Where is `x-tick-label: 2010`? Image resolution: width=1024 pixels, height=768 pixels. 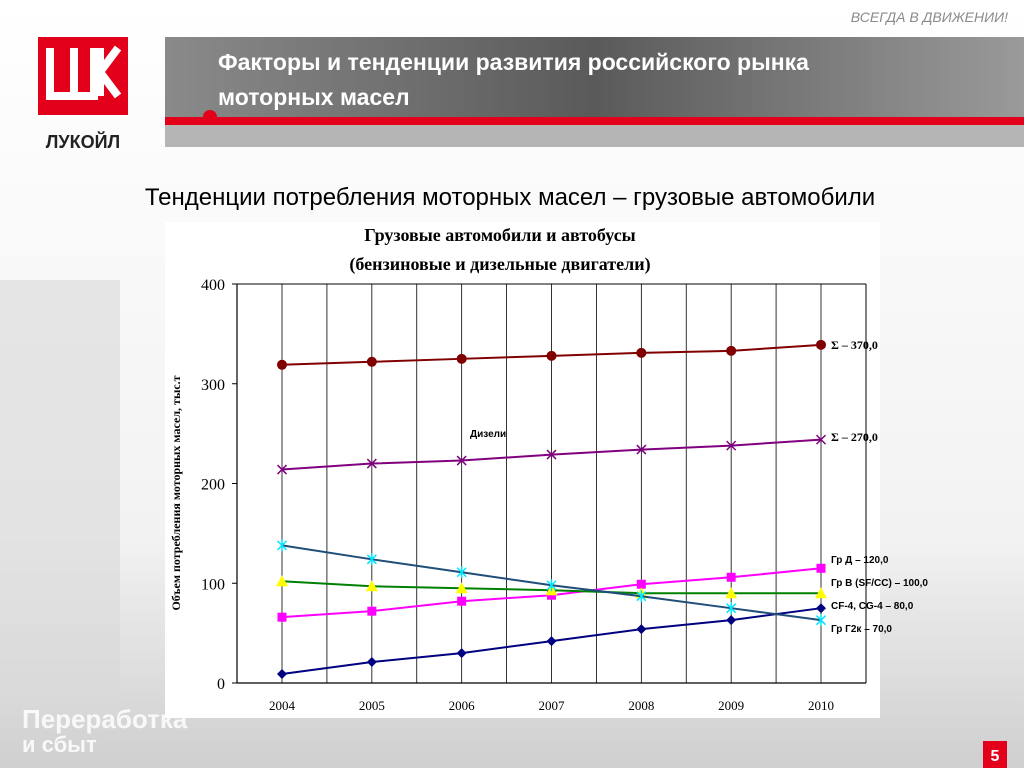
x-tick-label: 2010 is located at coordinates (821, 705).